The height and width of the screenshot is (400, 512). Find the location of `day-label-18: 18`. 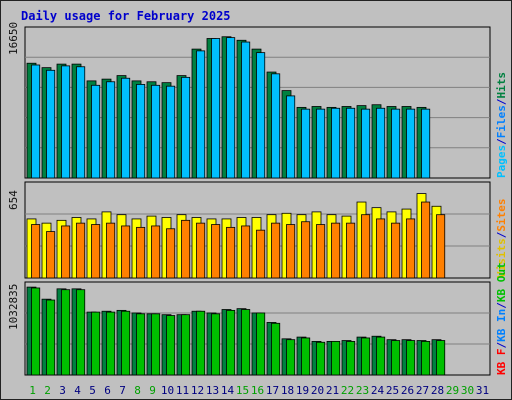

day-label-18: 18 is located at coordinates (287, 390).